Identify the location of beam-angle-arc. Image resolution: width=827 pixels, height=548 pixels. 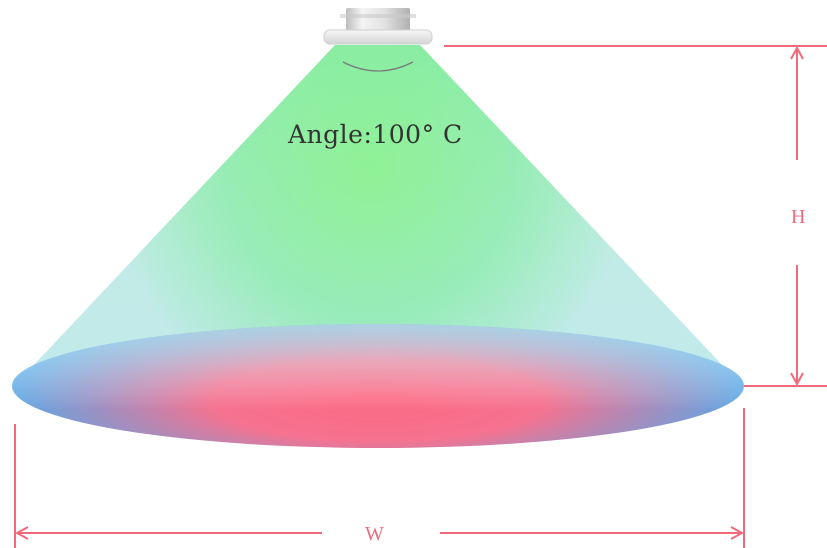
(378, 66).